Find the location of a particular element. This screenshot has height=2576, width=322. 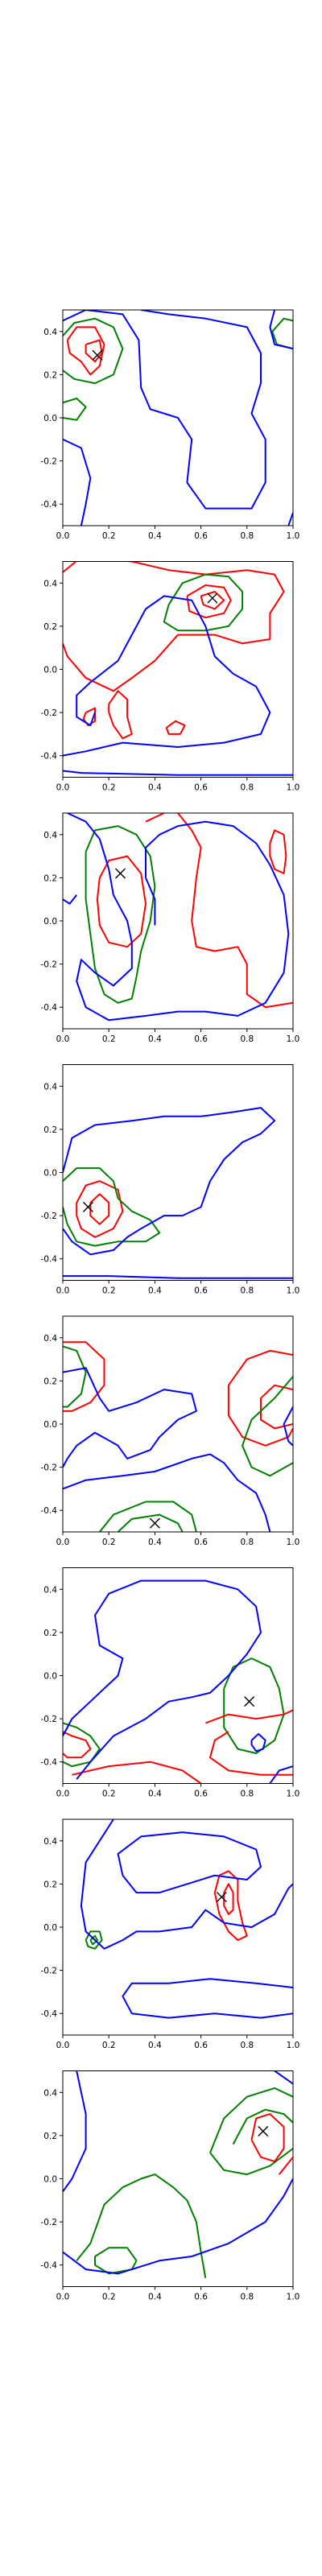

subplot-4: 0.0 0.2 0.4 0.6 0.8 1.0 -0.4 -0.2 0.0 0.2 0.4 is located at coordinates (170, 1180).